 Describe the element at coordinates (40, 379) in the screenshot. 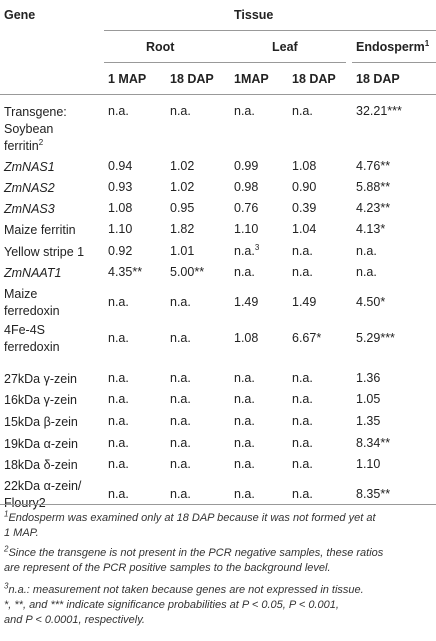

I see `gene-name: 27kDa γ-zein` at that location.